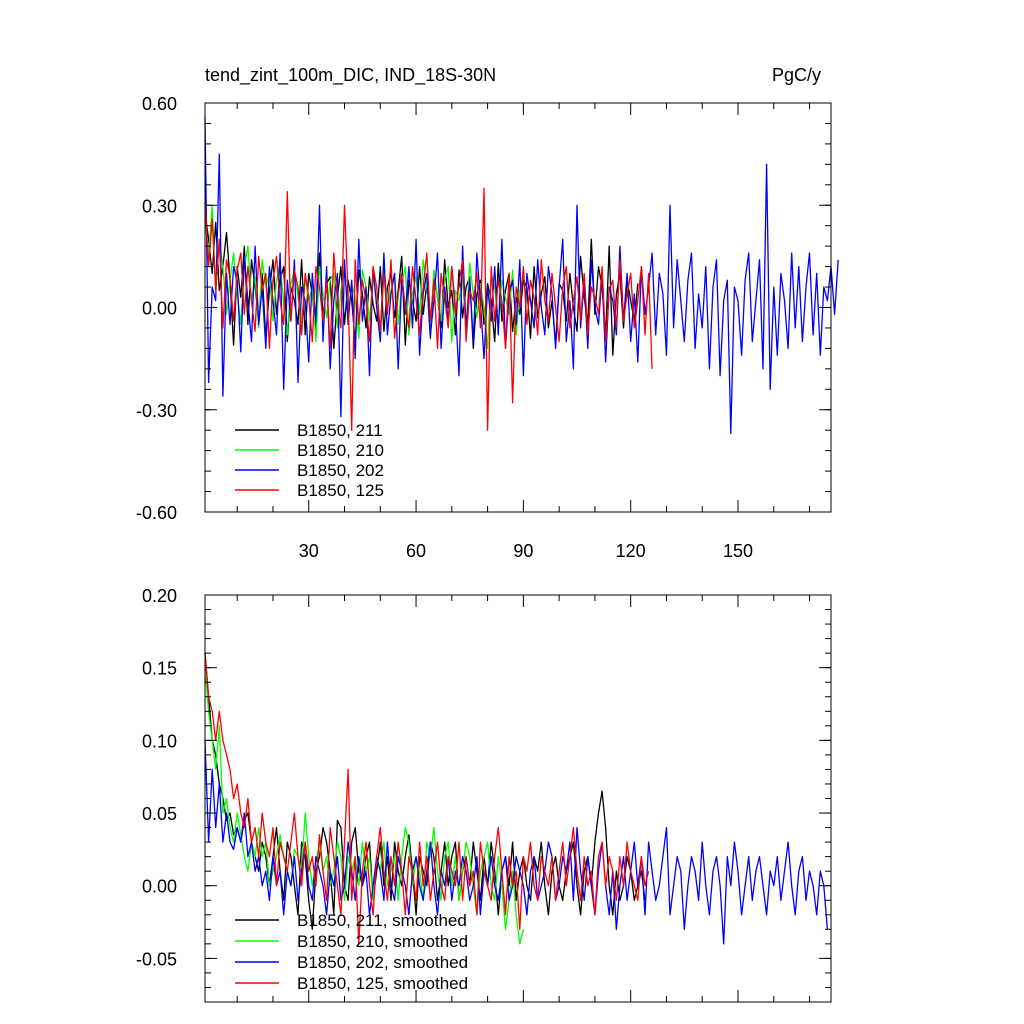 Image resolution: width=1024 pixels, height=1024 pixels. What do you see at coordinates (309, 551) in the screenshot?
I see `x-tick-label: 30` at bounding box center [309, 551].